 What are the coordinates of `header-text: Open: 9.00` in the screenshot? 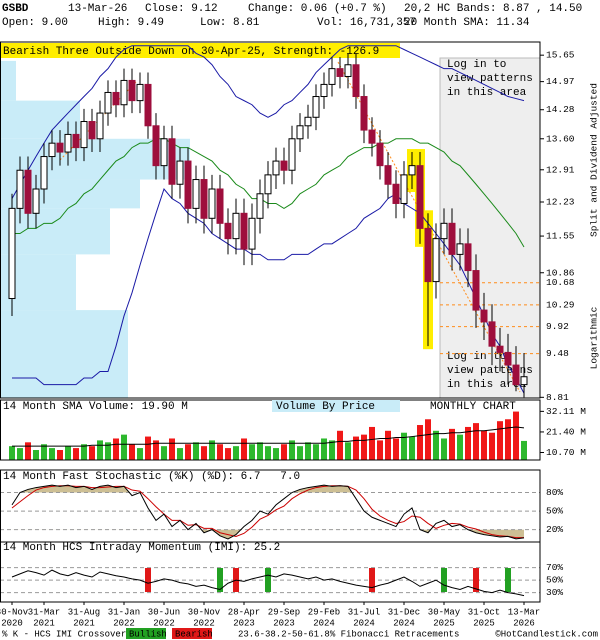 It's located at (35, 23).